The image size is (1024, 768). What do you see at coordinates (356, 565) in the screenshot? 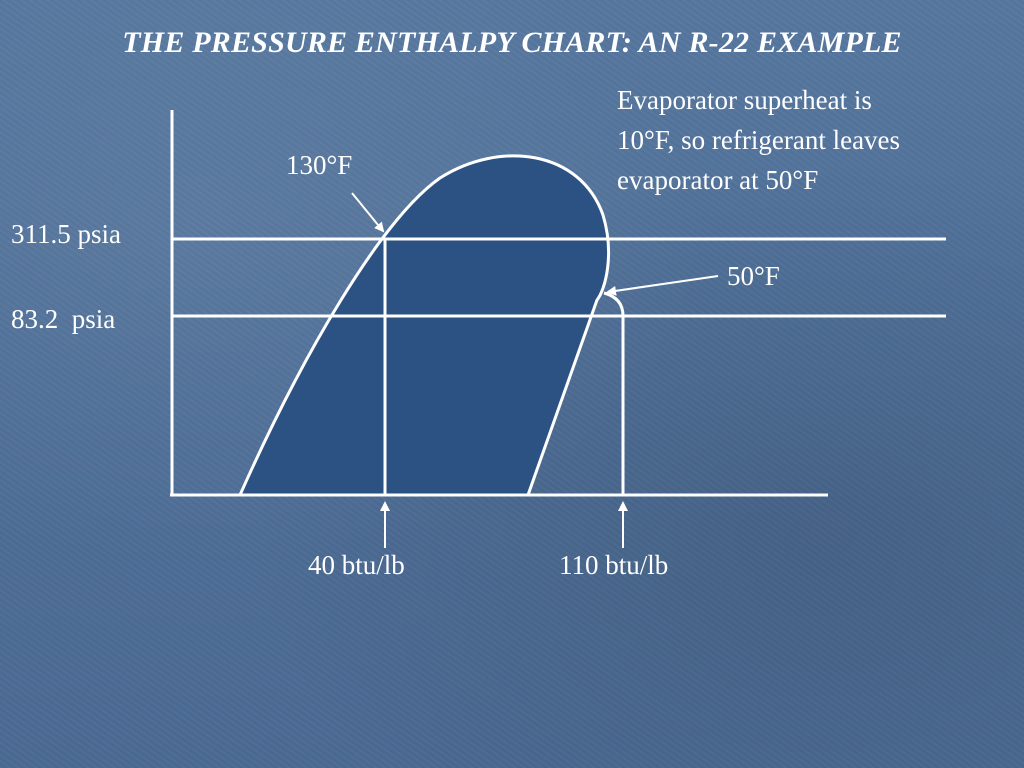
I see `enthalpy-40-label: 40 btu/lb` at bounding box center [356, 565].